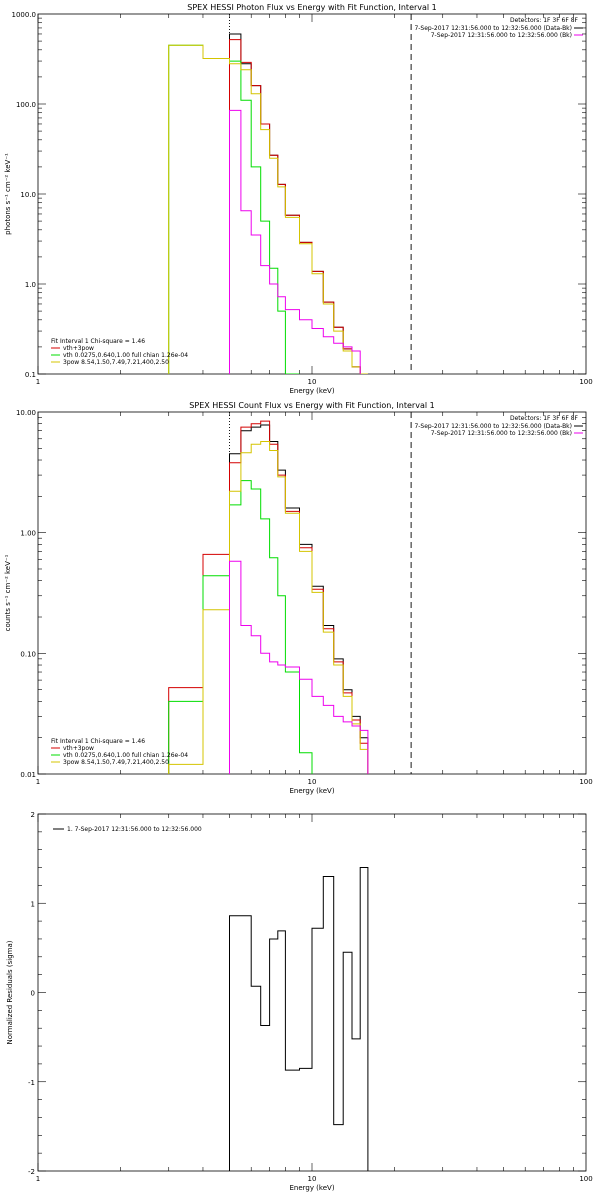 This screenshot has width=600, height=1200. What do you see at coordinates (28, 775) in the screenshot?
I see `y-tick-label: 0.01` at bounding box center [28, 775].